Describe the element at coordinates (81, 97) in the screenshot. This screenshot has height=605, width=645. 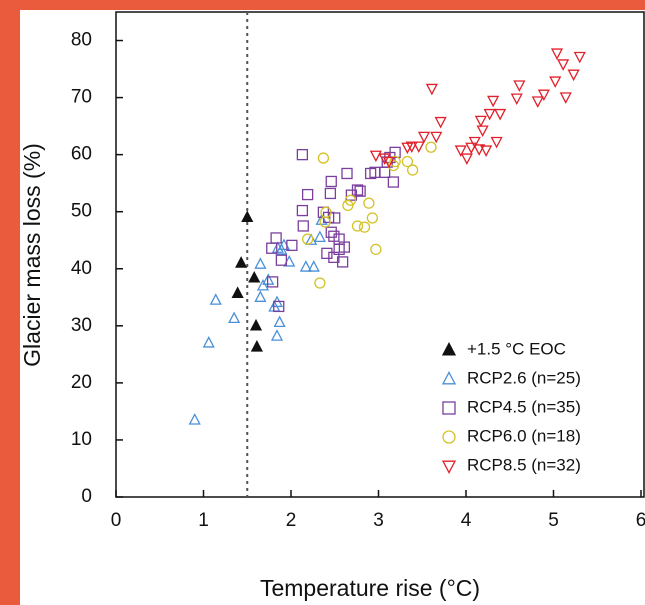
I see `y-tick-label: 70` at that location.